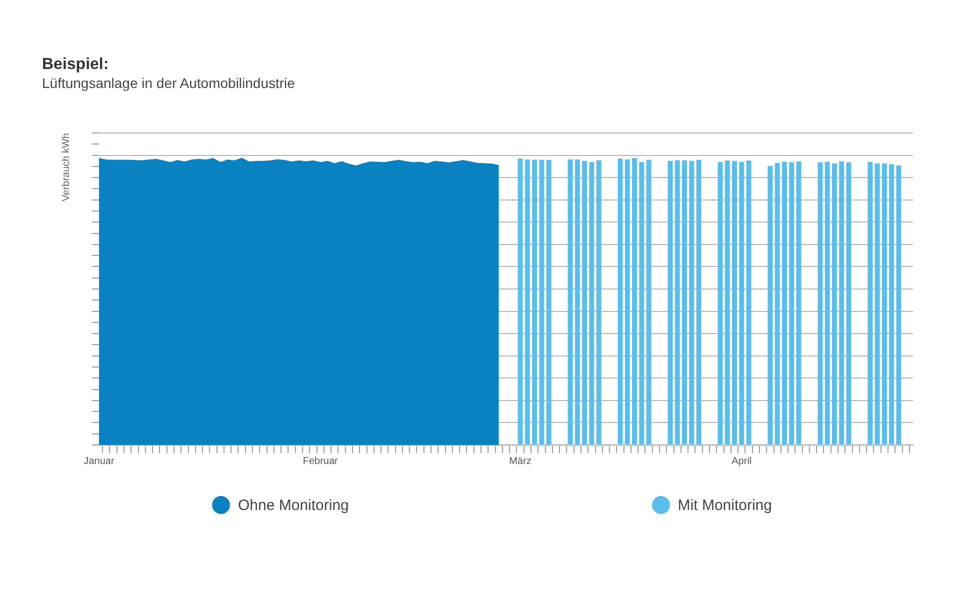 This screenshot has width=967, height=600. I want to click on chart-title: Beispiel:, so click(75, 65).